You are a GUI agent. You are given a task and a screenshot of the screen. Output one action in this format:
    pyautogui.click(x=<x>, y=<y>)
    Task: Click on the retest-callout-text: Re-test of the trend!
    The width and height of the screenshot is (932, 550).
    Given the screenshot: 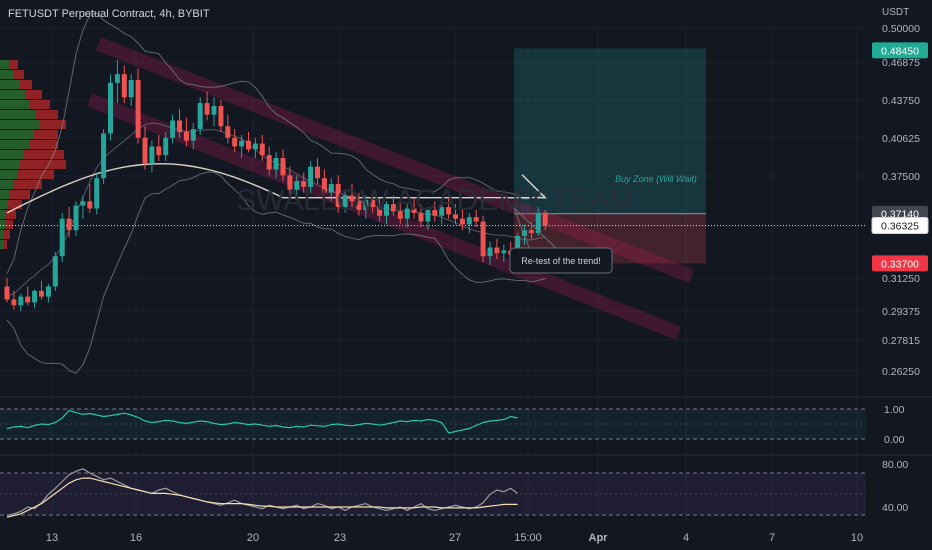 What is the action you would take?
    pyautogui.click(x=561, y=261)
    